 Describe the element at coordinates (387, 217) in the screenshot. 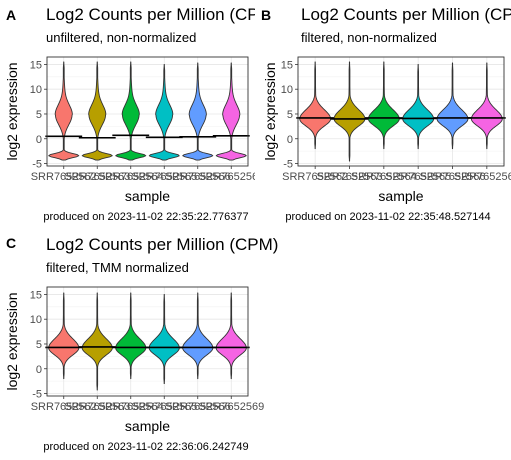

I see `plot-caption: produced on 2023-11-02 22:35:48.527144` at that location.